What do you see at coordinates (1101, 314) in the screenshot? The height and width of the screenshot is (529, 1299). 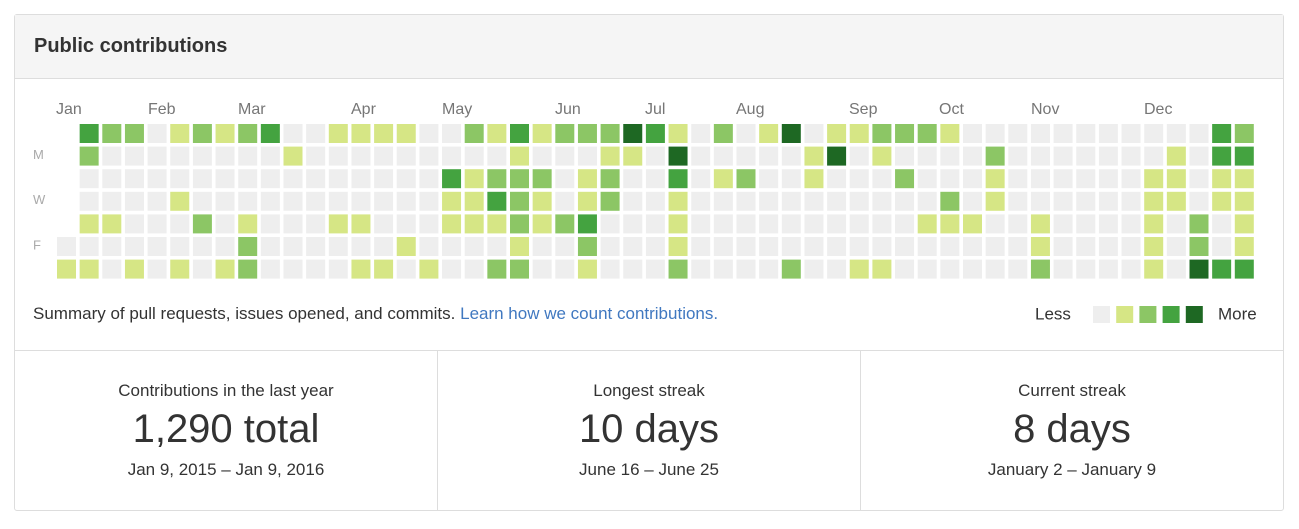 I see `legend-swatch` at bounding box center [1101, 314].